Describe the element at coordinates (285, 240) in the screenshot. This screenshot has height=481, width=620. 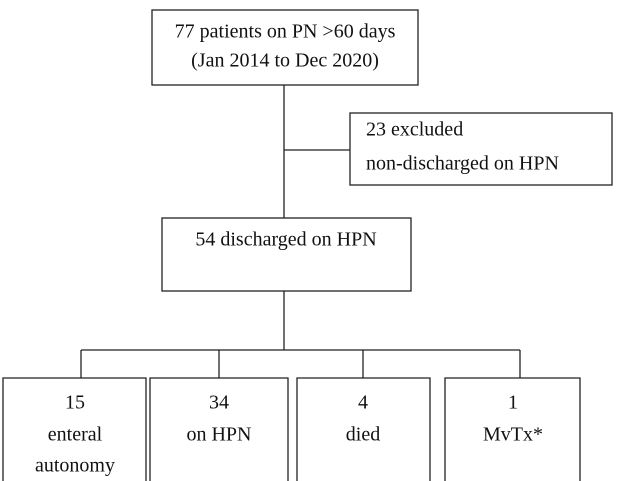
I see `node-text: 54 discharged on HPN` at that location.